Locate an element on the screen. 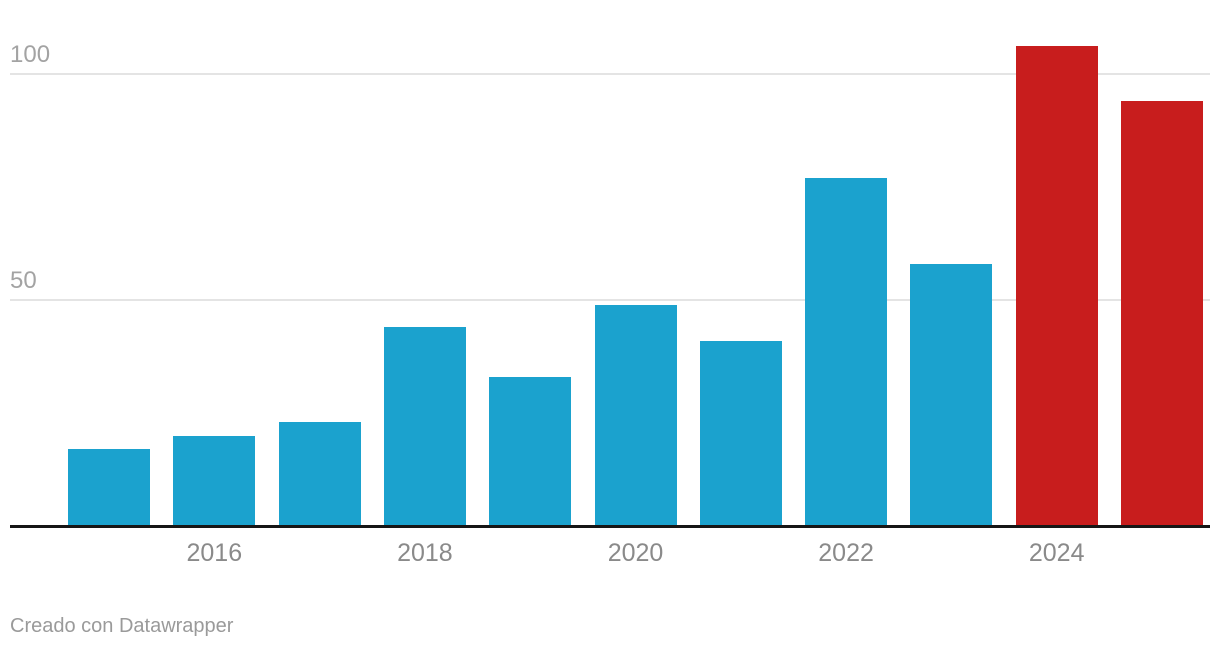  x-axis-label-2024: 2024 is located at coordinates (1056, 553).